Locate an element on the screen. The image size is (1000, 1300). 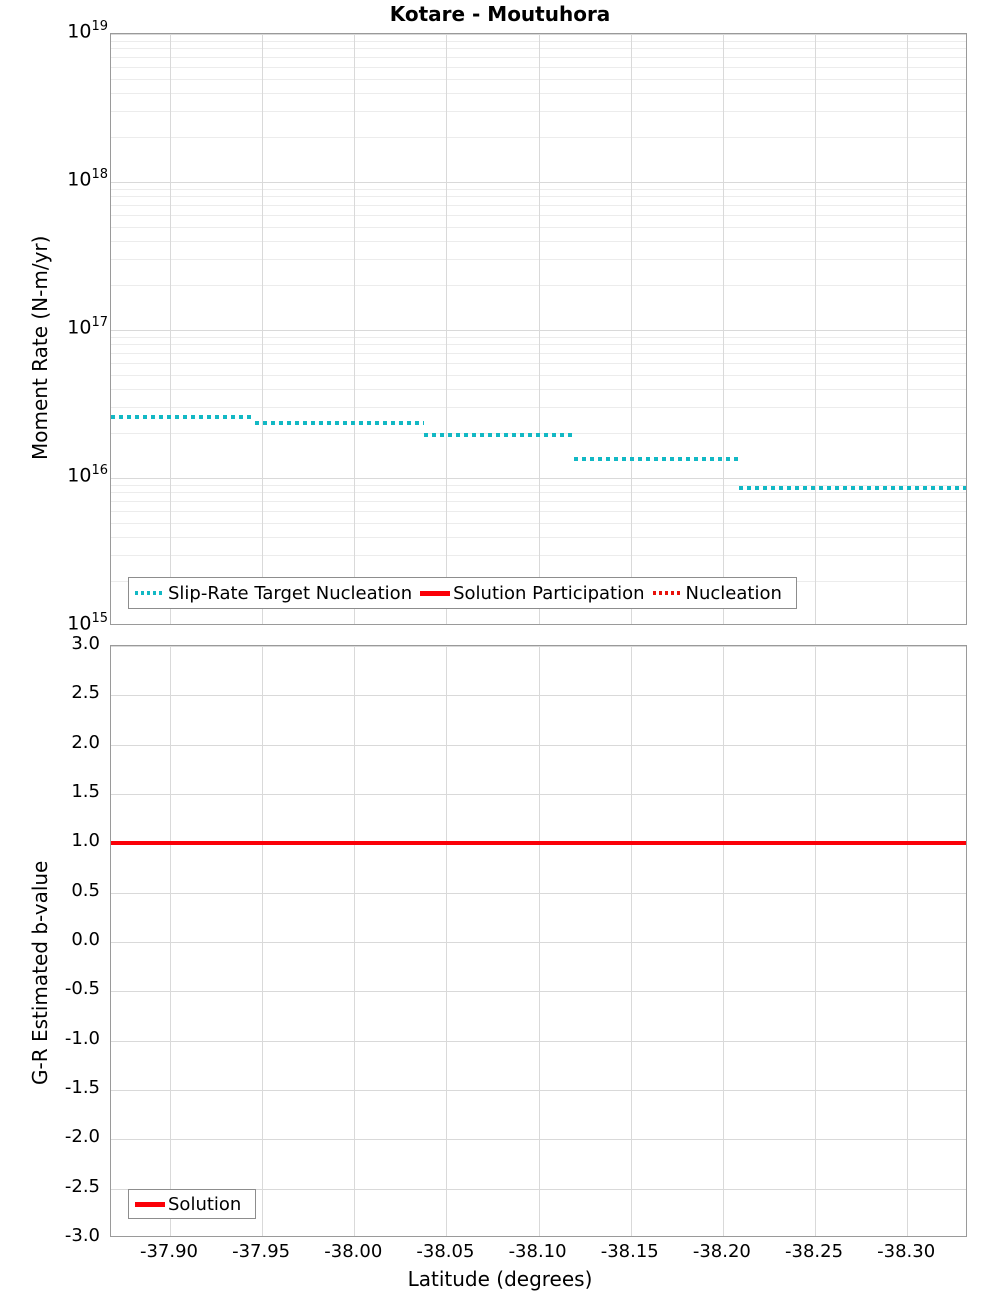
latitude-xtick-label: -37.90 is located at coordinates (168, 1251).